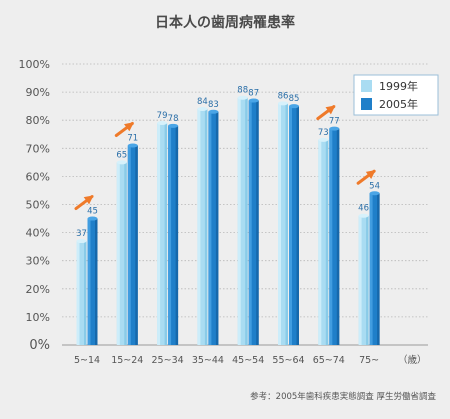  Describe the element at coordinates (81, 234) in the screenshot. I see `bar-value-label: 37` at that location.